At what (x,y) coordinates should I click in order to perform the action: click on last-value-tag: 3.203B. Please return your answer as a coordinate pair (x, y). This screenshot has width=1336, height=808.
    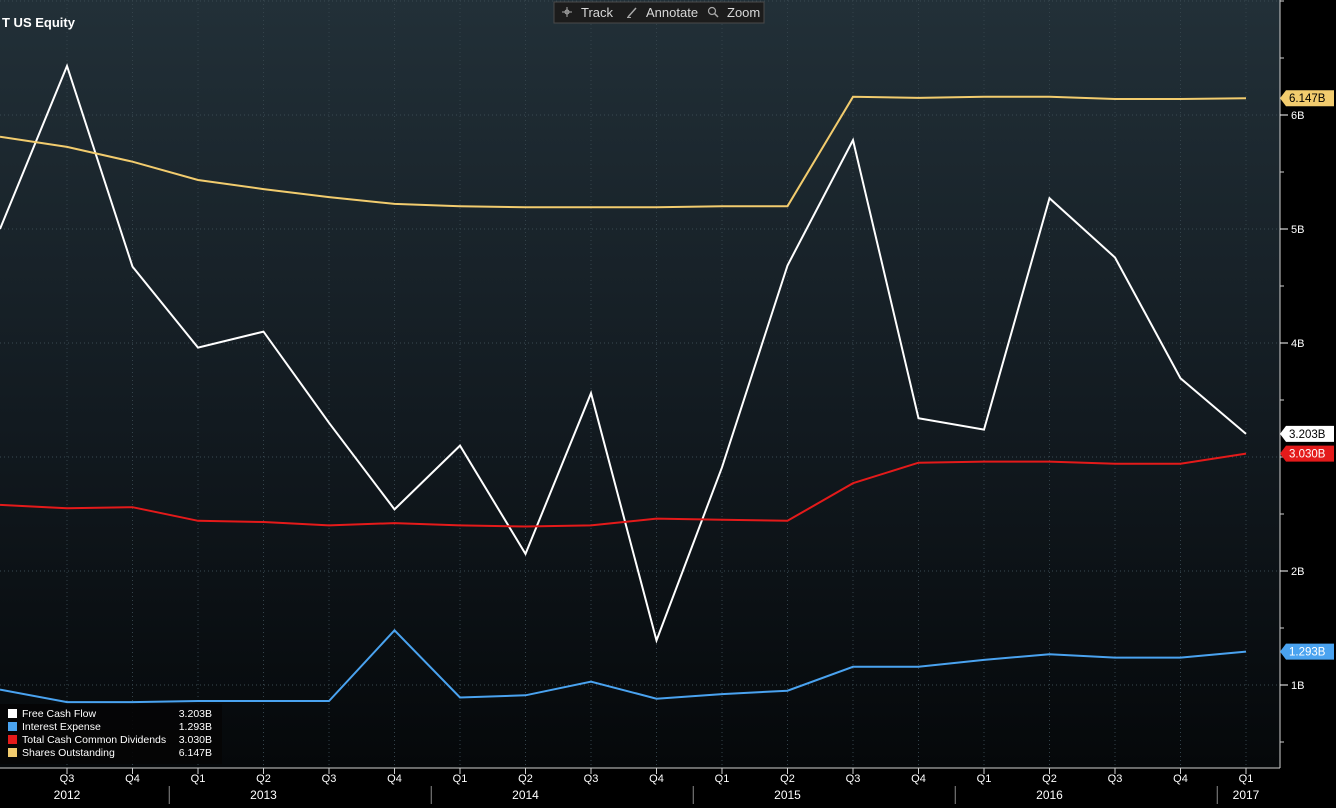
    Looking at the image, I should click on (1307, 433).